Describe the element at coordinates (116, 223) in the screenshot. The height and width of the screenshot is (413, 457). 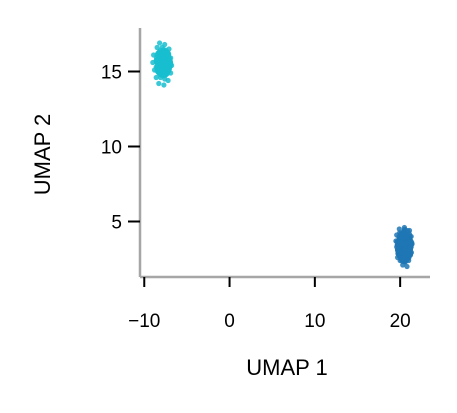
I see `y-tick-label: 5` at that location.